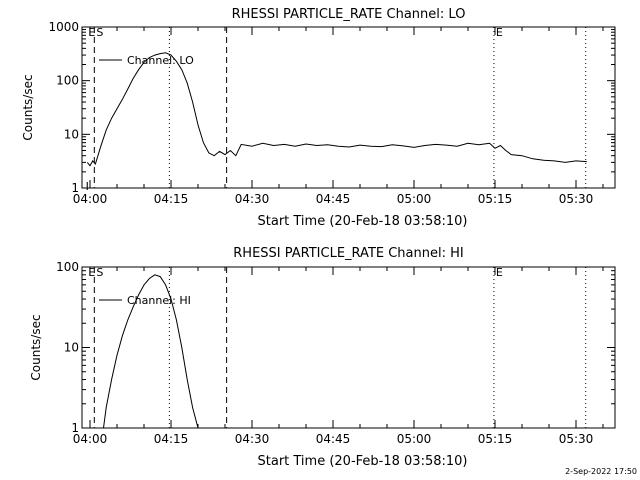 The width and height of the screenshot is (640, 480). What do you see at coordinates (348, 253) in the screenshot?
I see `chart-title: RHESSI PARTICLE_RATE Channel: HI` at bounding box center [348, 253].